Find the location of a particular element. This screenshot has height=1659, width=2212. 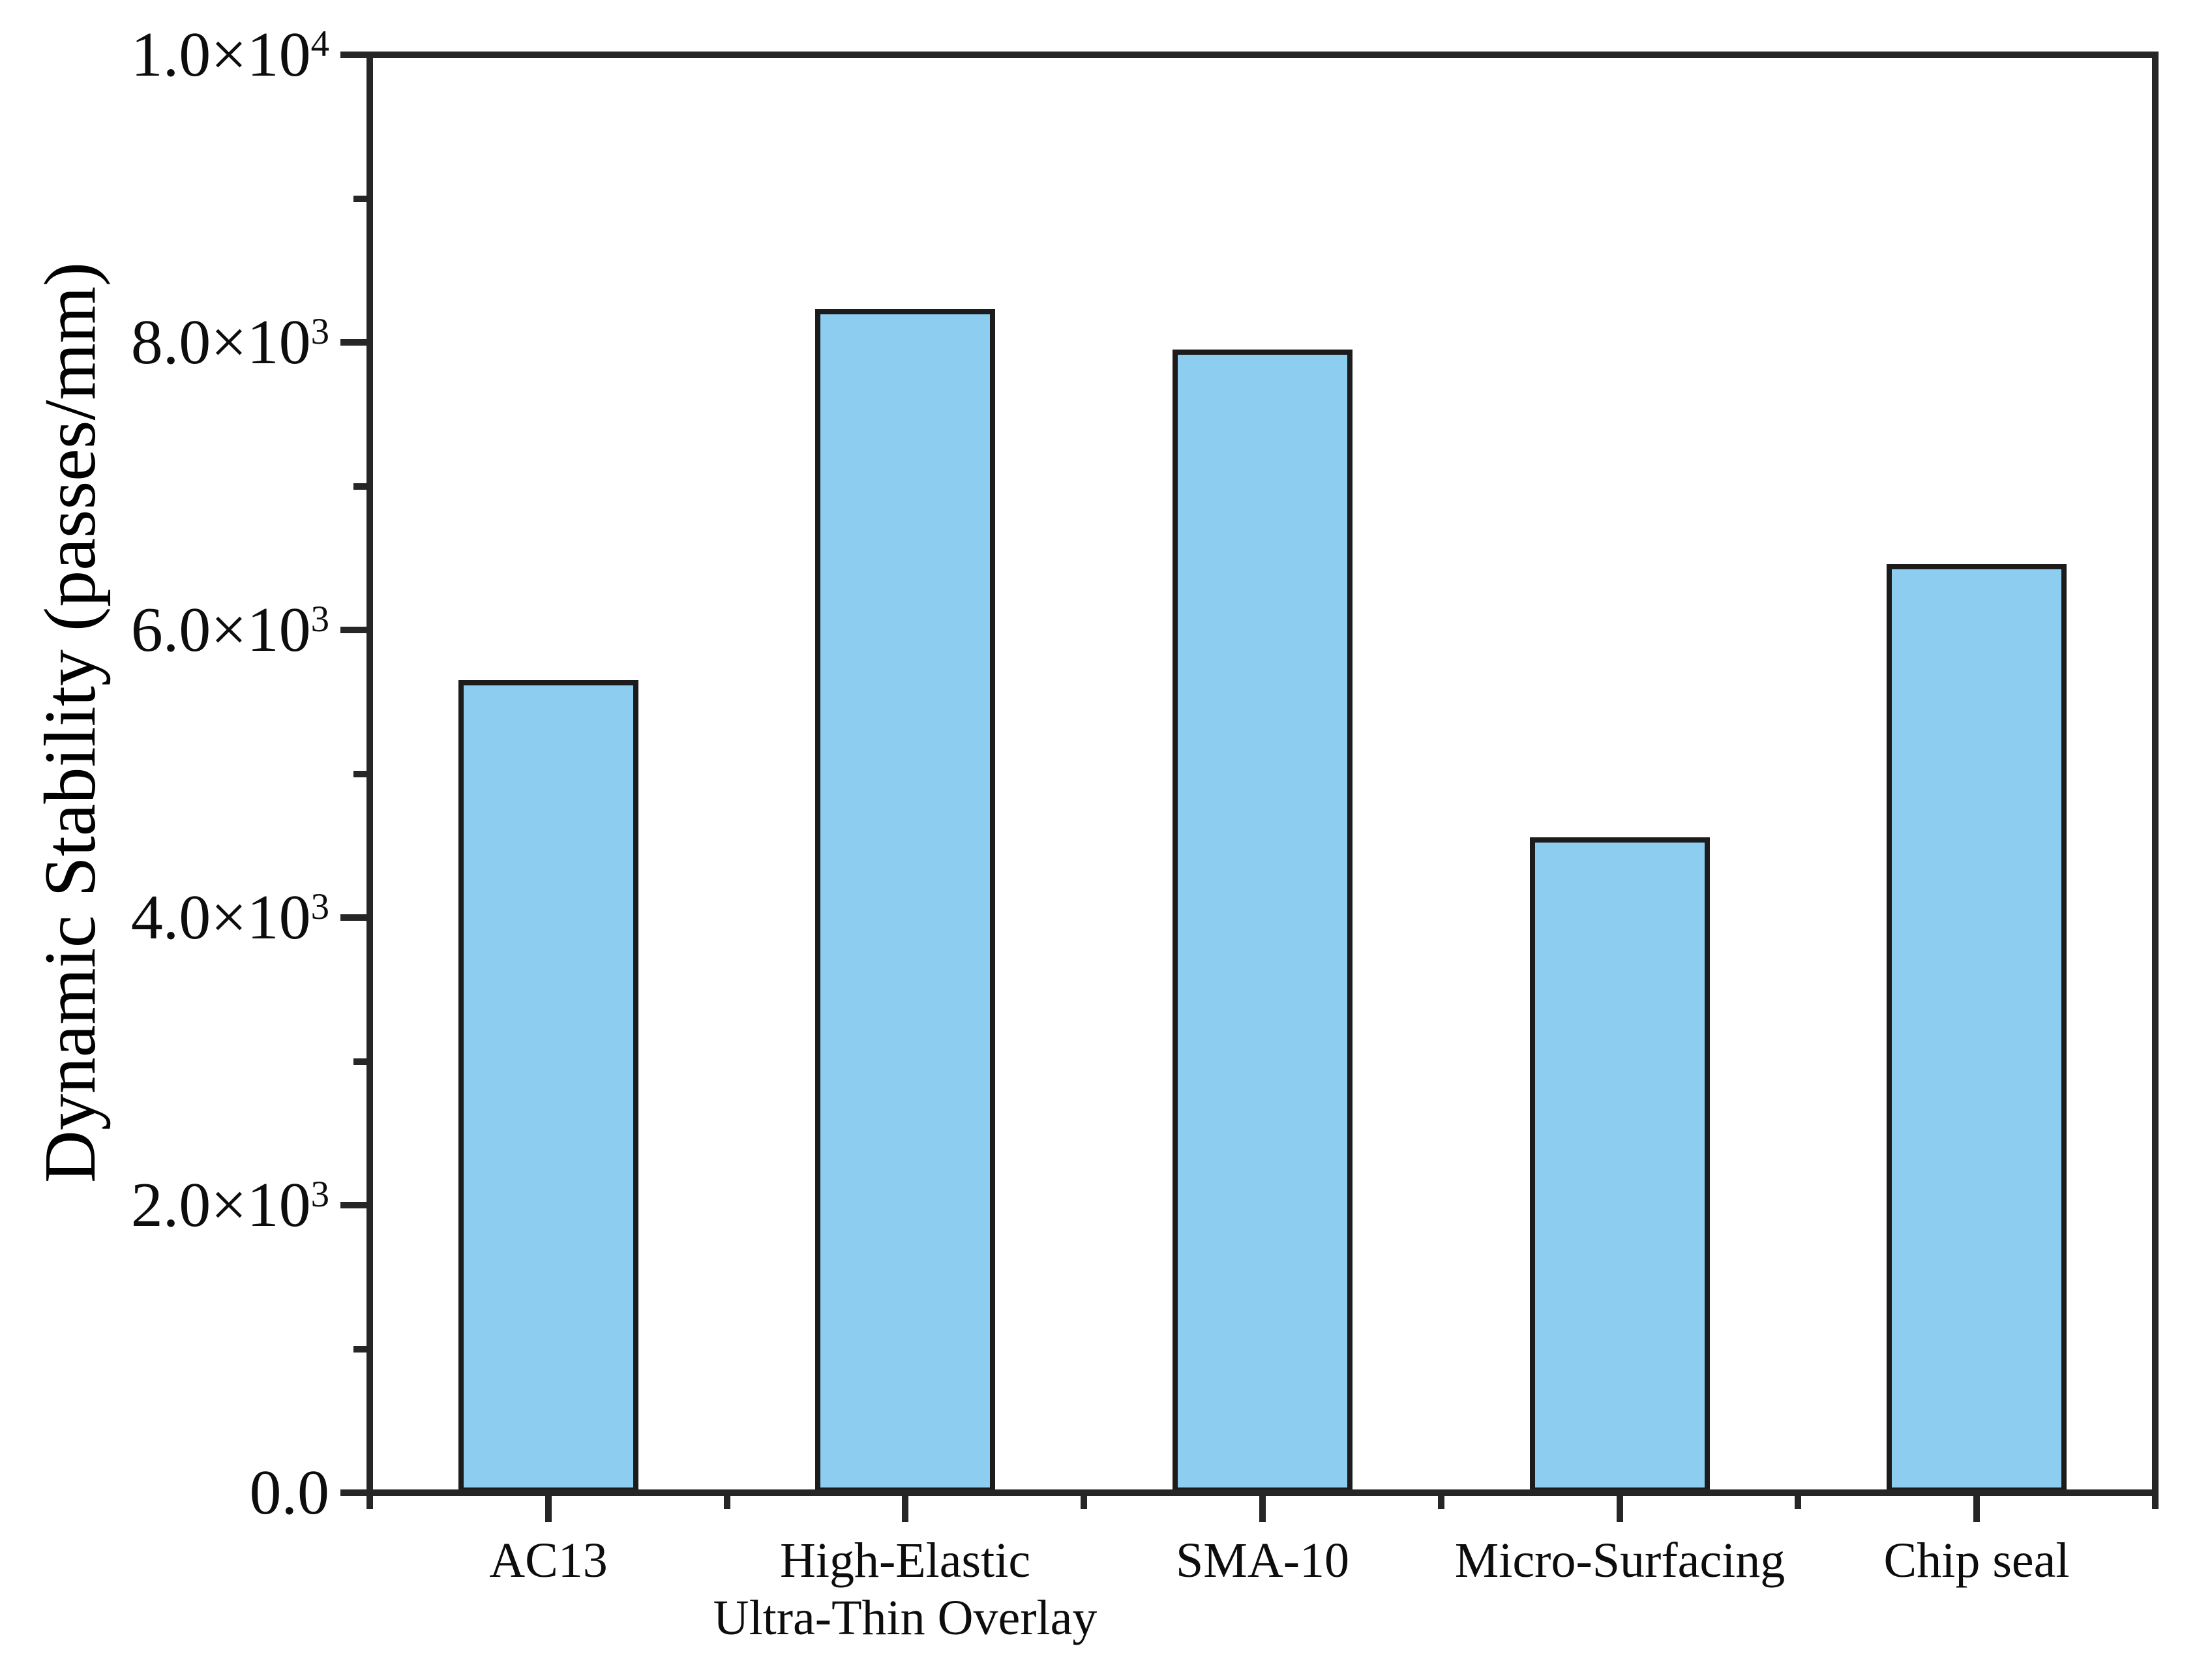

x-tick-label-line: Ultra-Thin Overlay is located at coordinates (905, 1618).